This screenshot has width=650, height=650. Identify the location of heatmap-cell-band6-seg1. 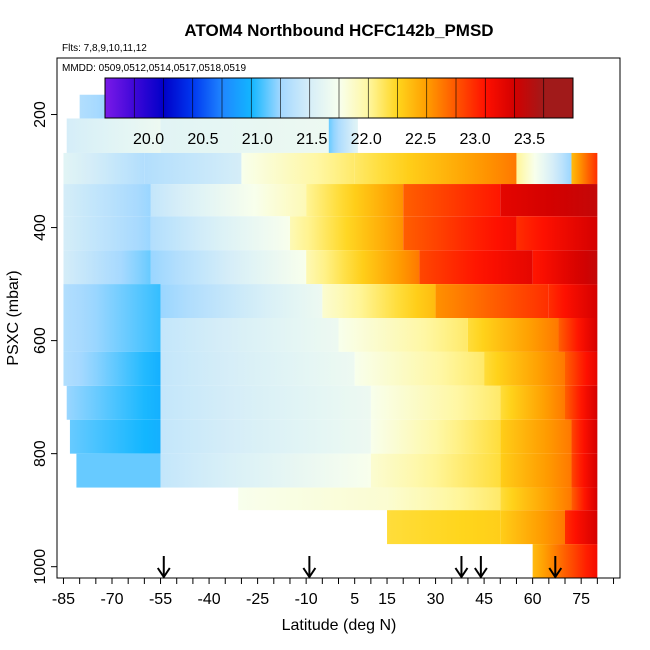
(241, 301).